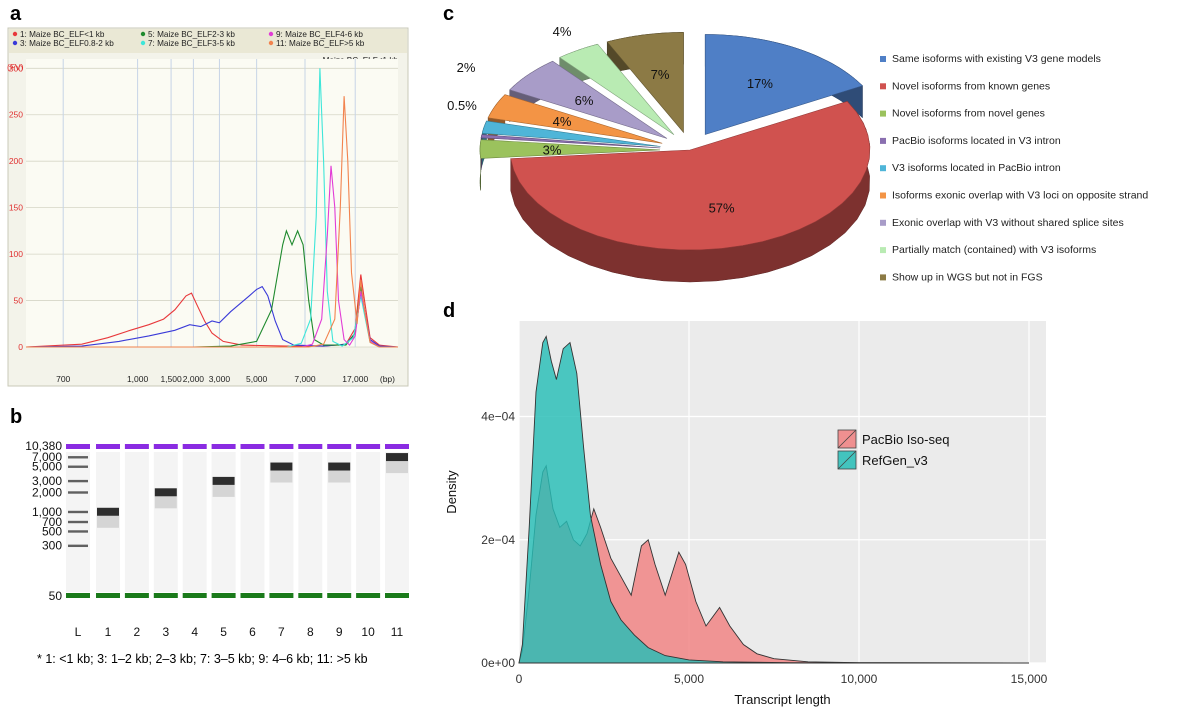 This screenshot has height=709, width=1187. Describe the element at coordinates (220, 379) in the screenshot. I see `x-tick-label: 3,000` at that location.